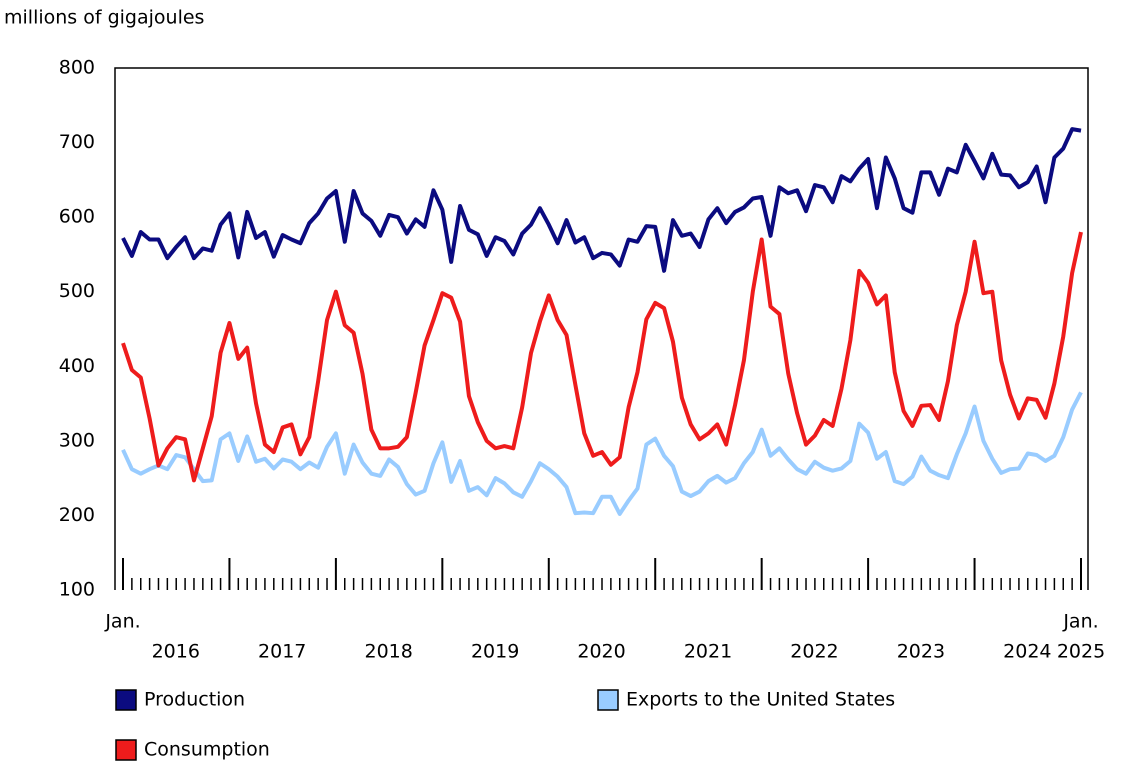 The width and height of the screenshot is (1132, 781). I want to click on x-group-label: 2025, so click(1081, 652).